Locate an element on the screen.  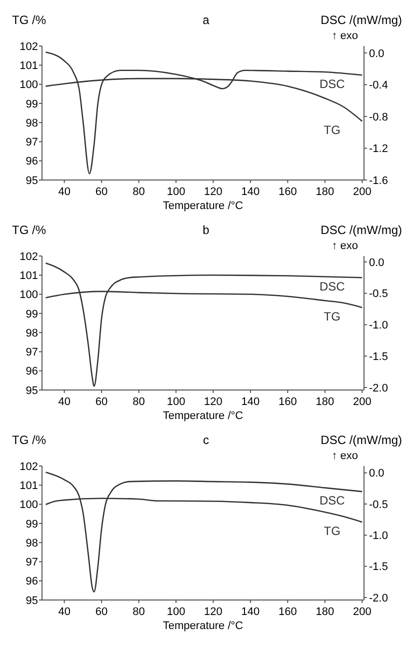
y2-tick-label: -1.2 is located at coordinates (378, 149).